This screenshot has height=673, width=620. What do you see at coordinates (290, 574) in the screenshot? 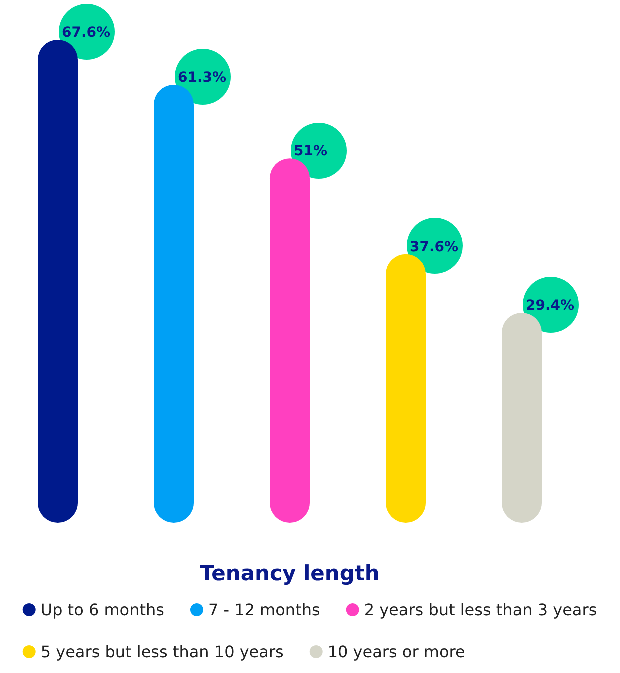
I see `x-axis-title: Tenancy length` at bounding box center [290, 574].